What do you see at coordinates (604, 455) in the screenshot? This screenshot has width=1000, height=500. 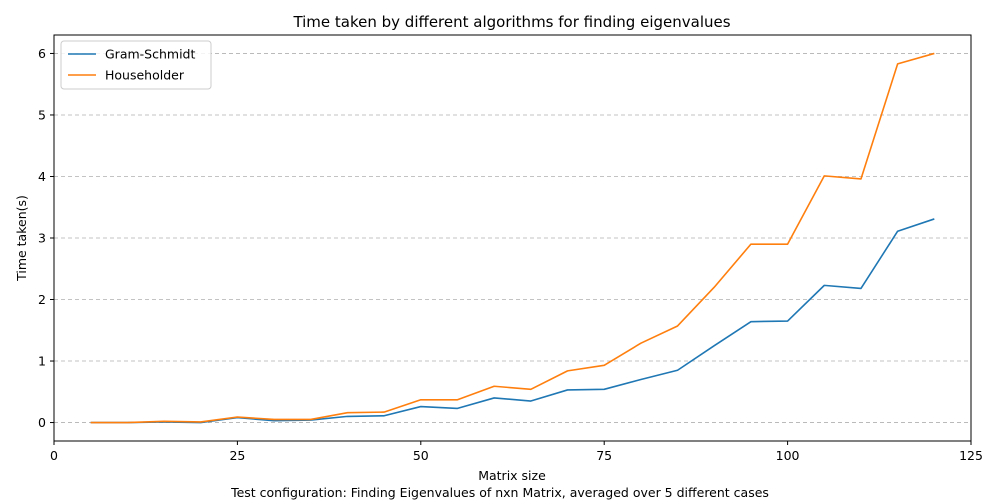 I see `x-tick-label: 75` at bounding box center [604, 455].